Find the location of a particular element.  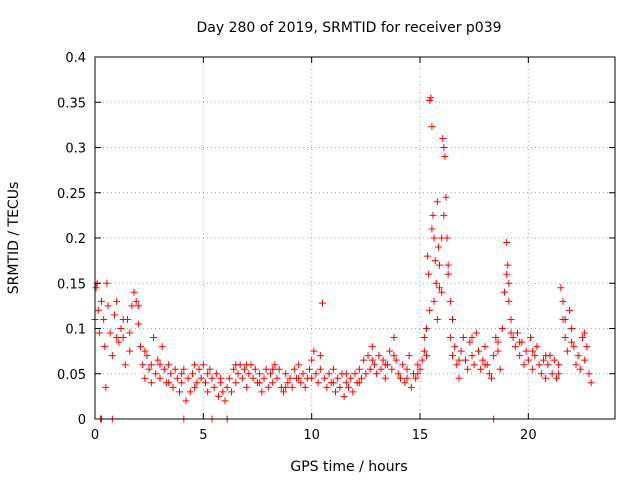

y-tick-label: 0.2 is located at coordinates (75, 239).